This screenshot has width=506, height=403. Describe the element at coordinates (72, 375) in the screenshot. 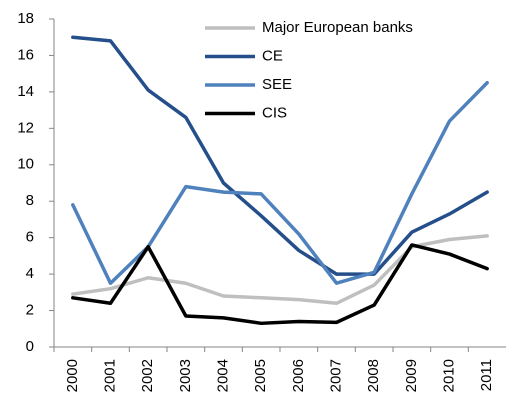

I see `x-tick-label: 2000` at that location.